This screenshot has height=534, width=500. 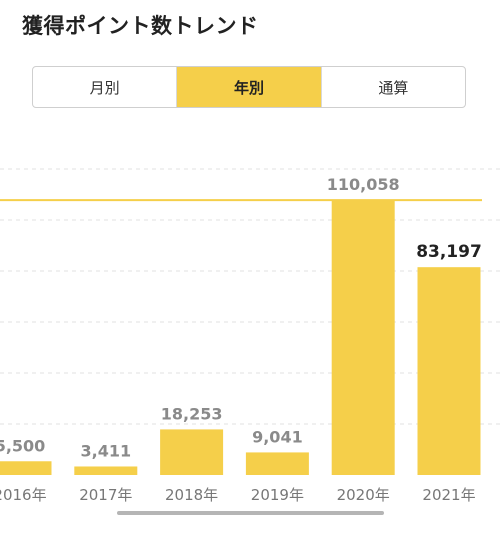 What do you see at coordinates (105, 450) in the screenshot?
I see `value-label: 3,411` at bounding box center [105, 450].